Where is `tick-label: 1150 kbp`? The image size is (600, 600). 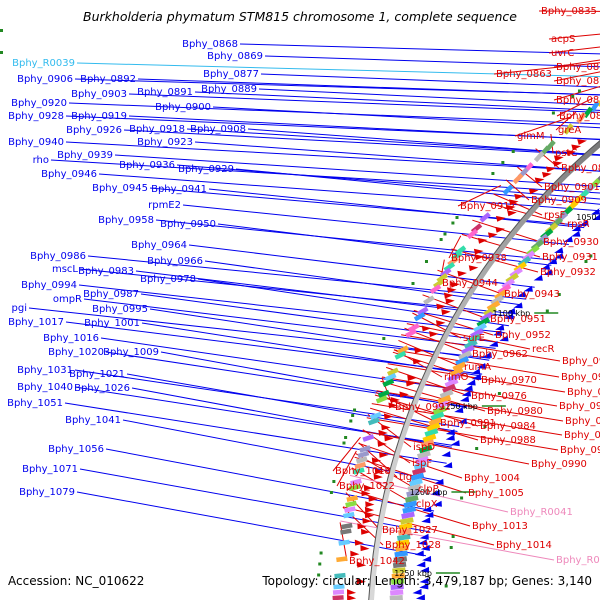 tick-label: 1150 kbp is located at coordinates (459, 406).